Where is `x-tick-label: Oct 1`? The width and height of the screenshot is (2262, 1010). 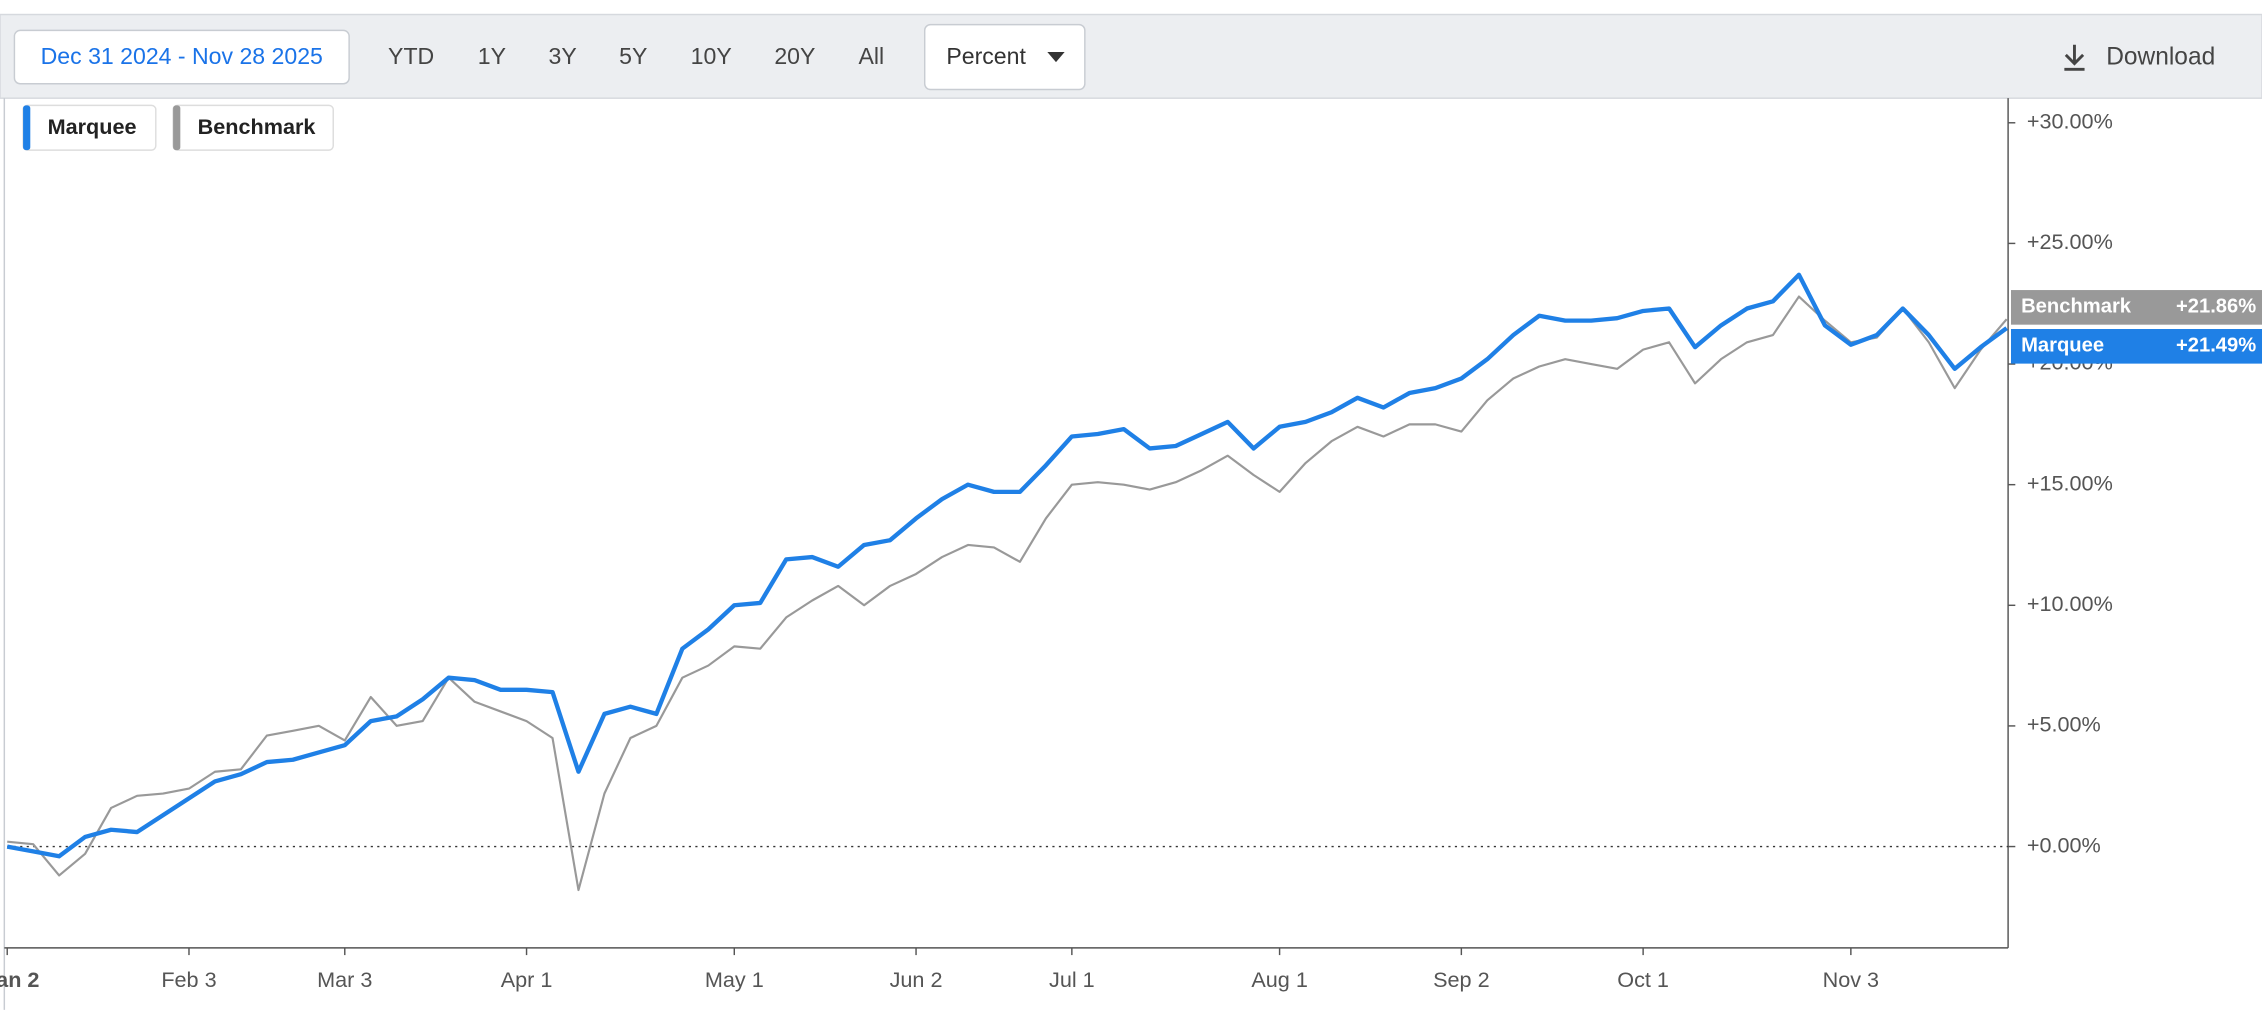
x-tick-label: Oct 1 is located at coordinates (1643, 979).